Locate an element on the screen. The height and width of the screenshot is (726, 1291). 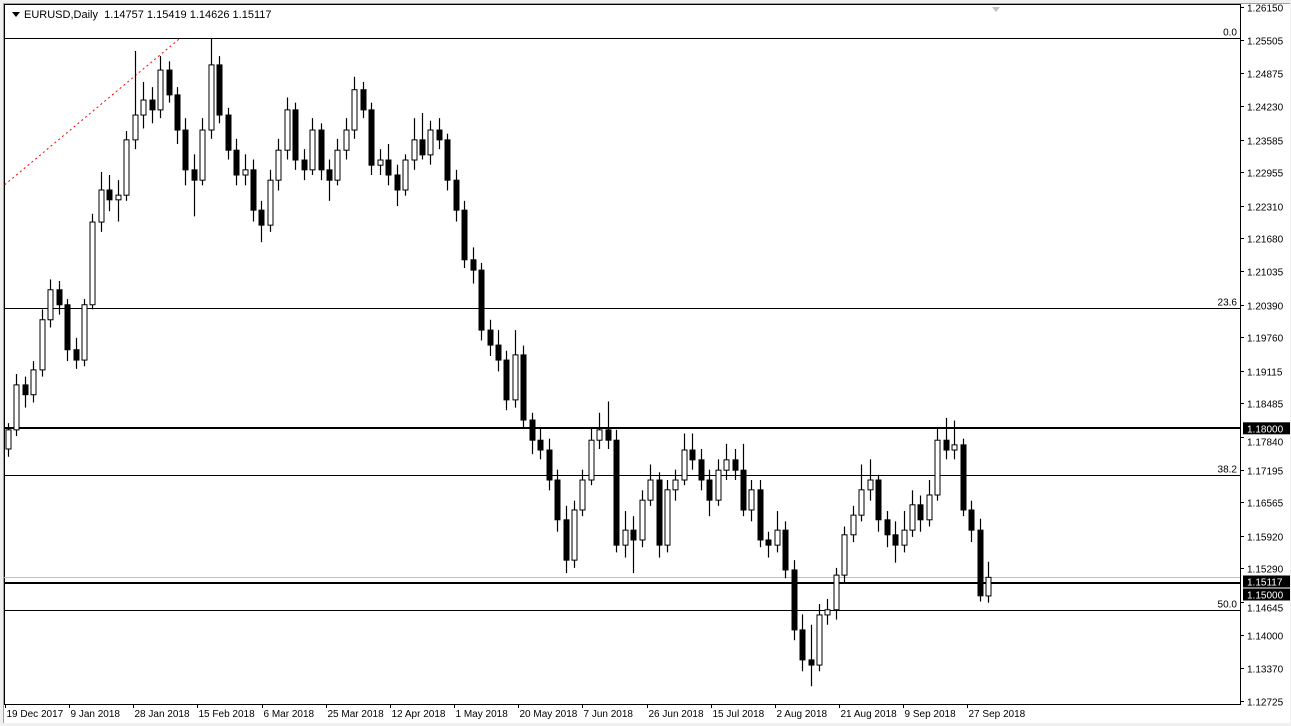
fib-level-label: 23.6 is located at coordinates (1228, 303).